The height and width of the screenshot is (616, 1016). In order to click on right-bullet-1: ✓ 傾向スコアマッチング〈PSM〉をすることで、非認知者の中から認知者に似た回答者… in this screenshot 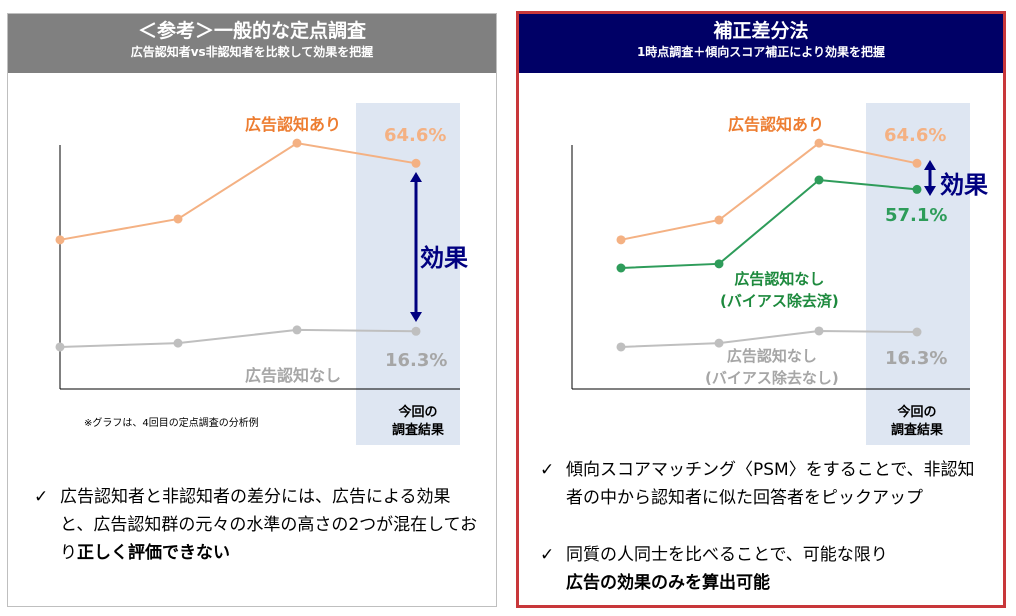, I will do `click(763, 484)`.